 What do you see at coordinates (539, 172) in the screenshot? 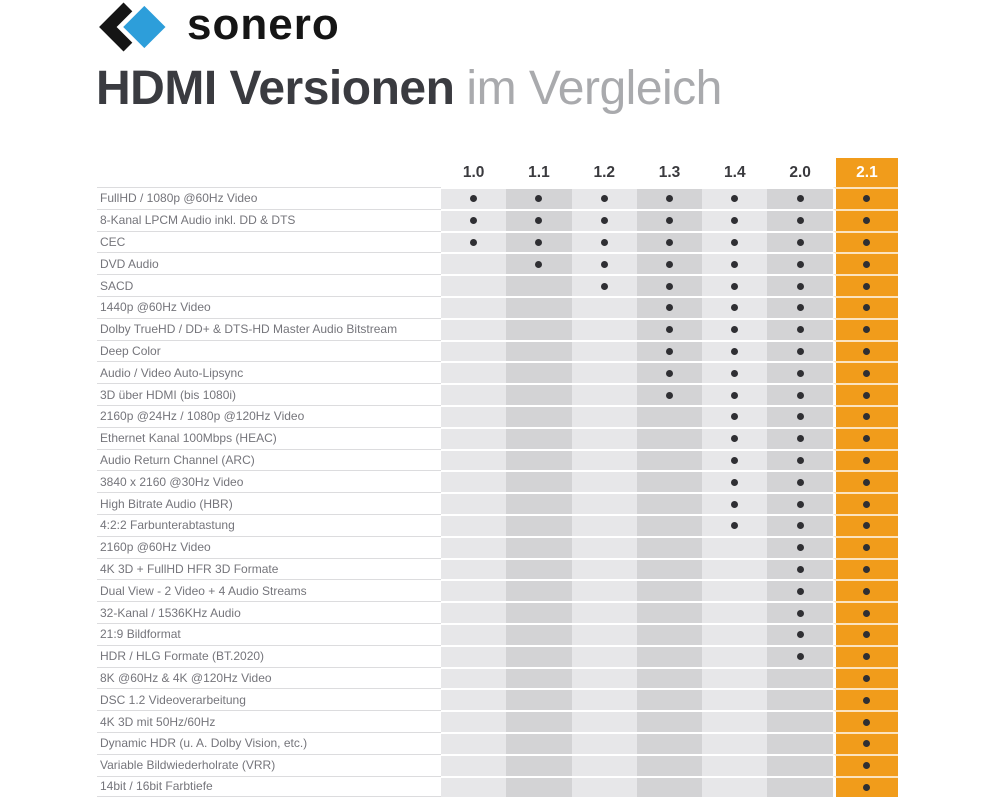
I see `version-header-1.1: 1.1` at bounding box center [539, 172].